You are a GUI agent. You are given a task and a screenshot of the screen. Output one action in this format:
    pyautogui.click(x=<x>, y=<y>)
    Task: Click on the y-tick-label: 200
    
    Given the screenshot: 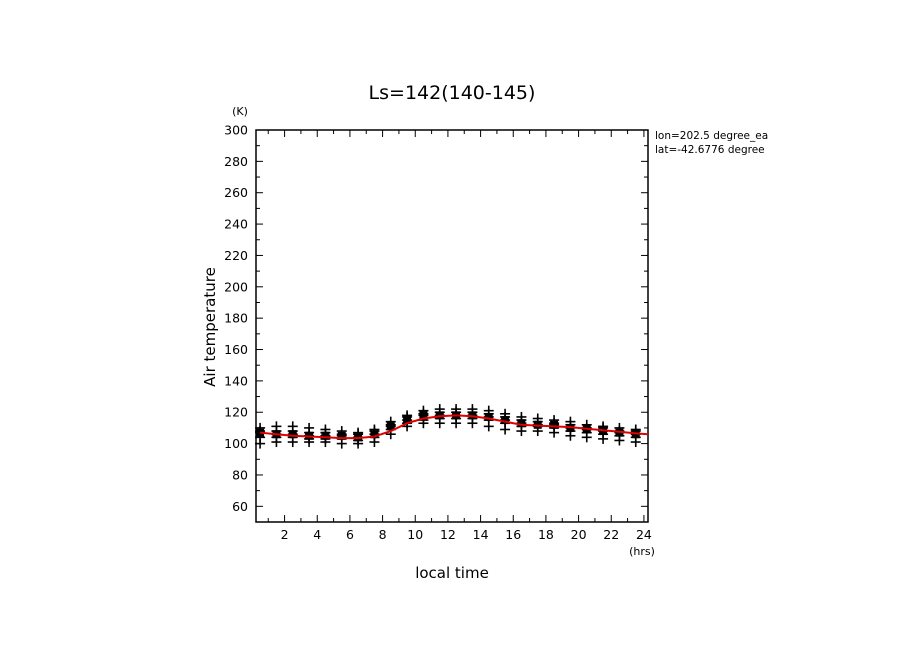 What is the action you would take?
    pyautogui.click(x=236, y=286)
    